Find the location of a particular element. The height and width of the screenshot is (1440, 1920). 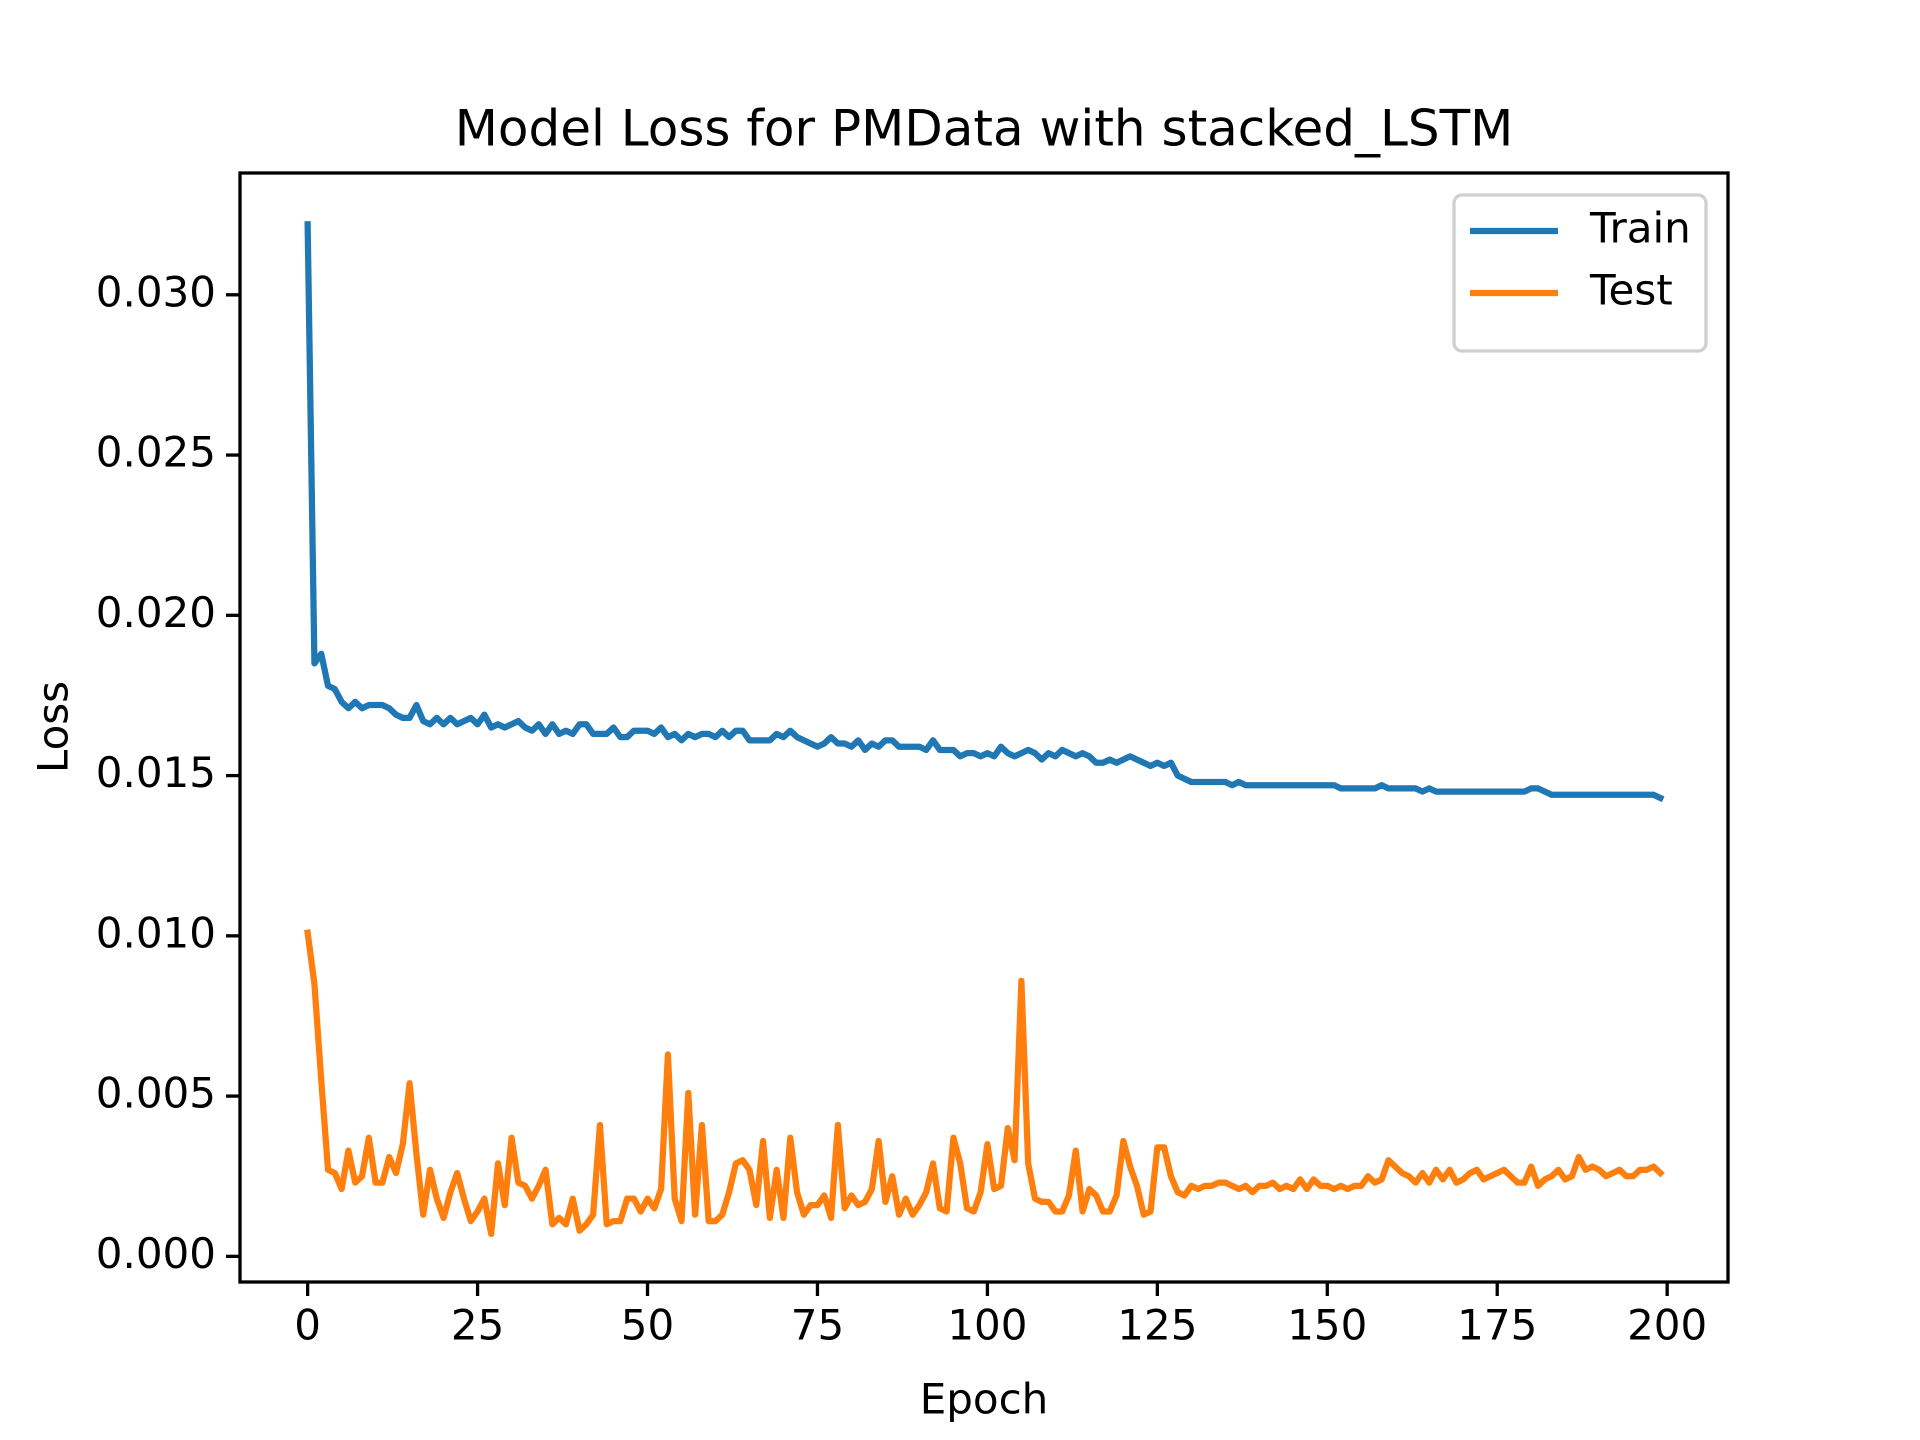

x-tick-label: 200 is located at coordinates (1667, 1325).